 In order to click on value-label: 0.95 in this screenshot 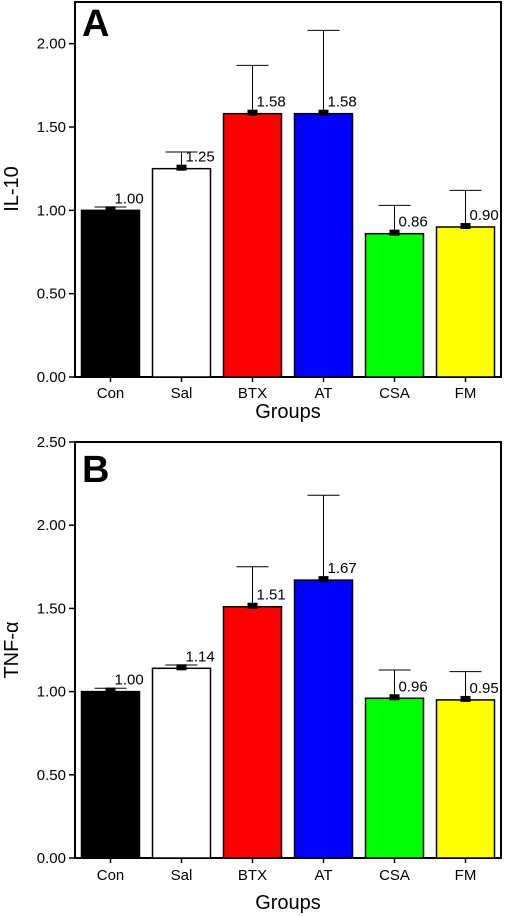, I will do `click(484, 688)`.